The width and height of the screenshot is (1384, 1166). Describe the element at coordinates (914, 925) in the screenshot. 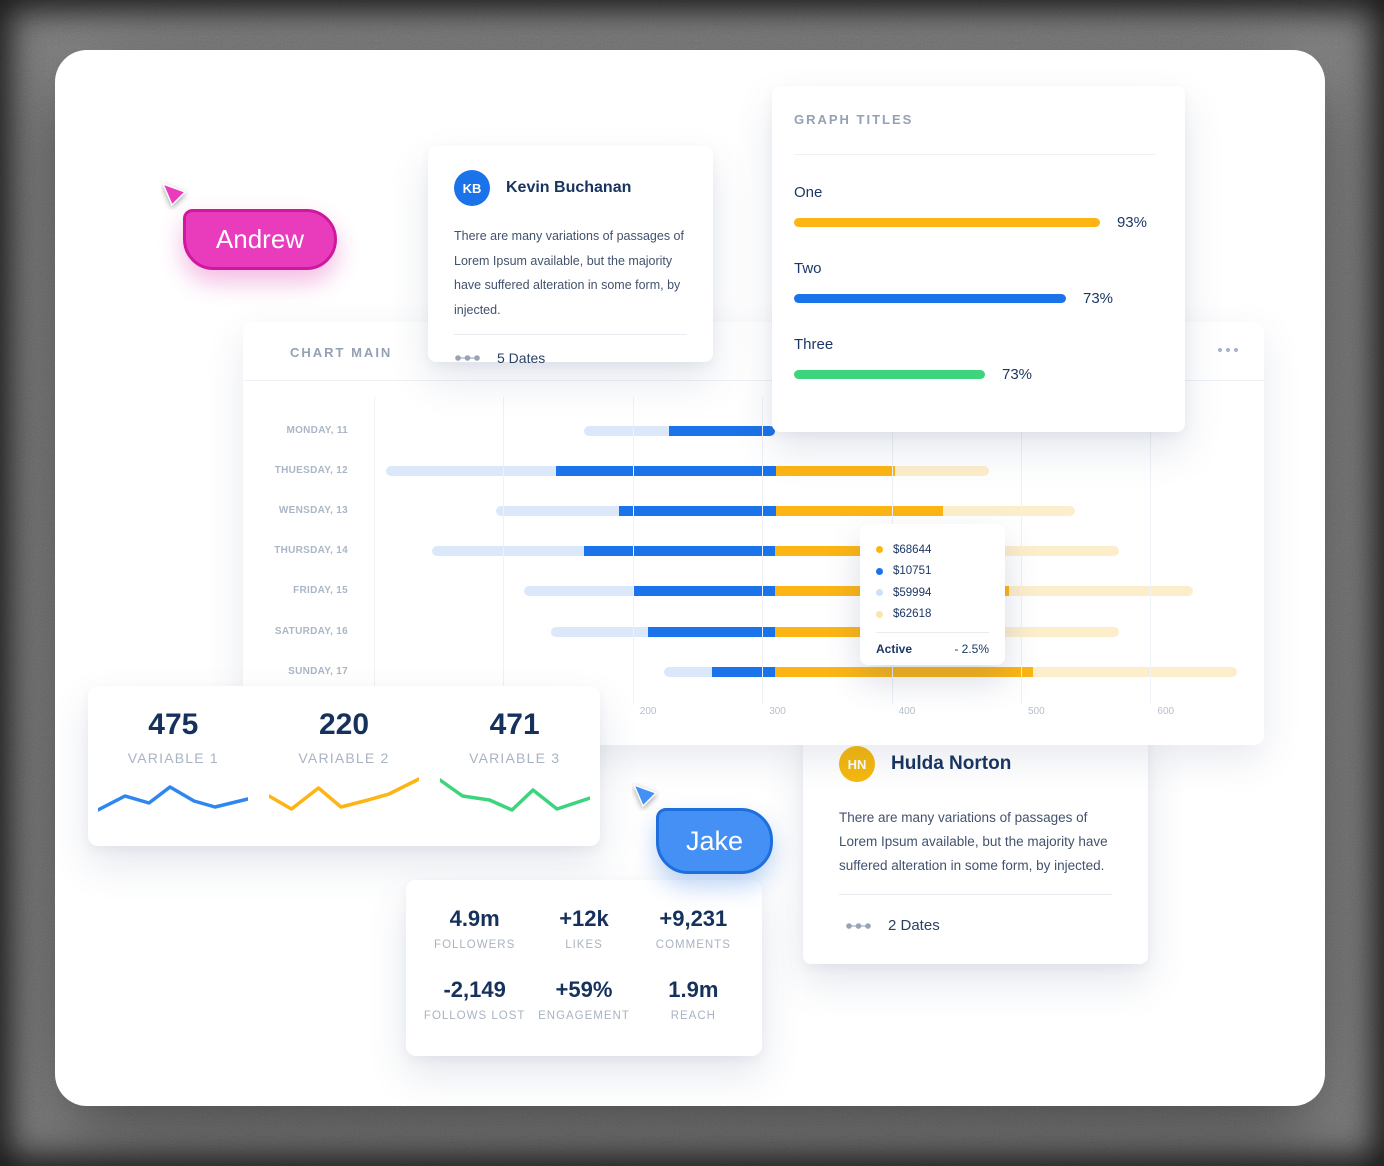

I see `dates-label: 2 Dates` at that location.